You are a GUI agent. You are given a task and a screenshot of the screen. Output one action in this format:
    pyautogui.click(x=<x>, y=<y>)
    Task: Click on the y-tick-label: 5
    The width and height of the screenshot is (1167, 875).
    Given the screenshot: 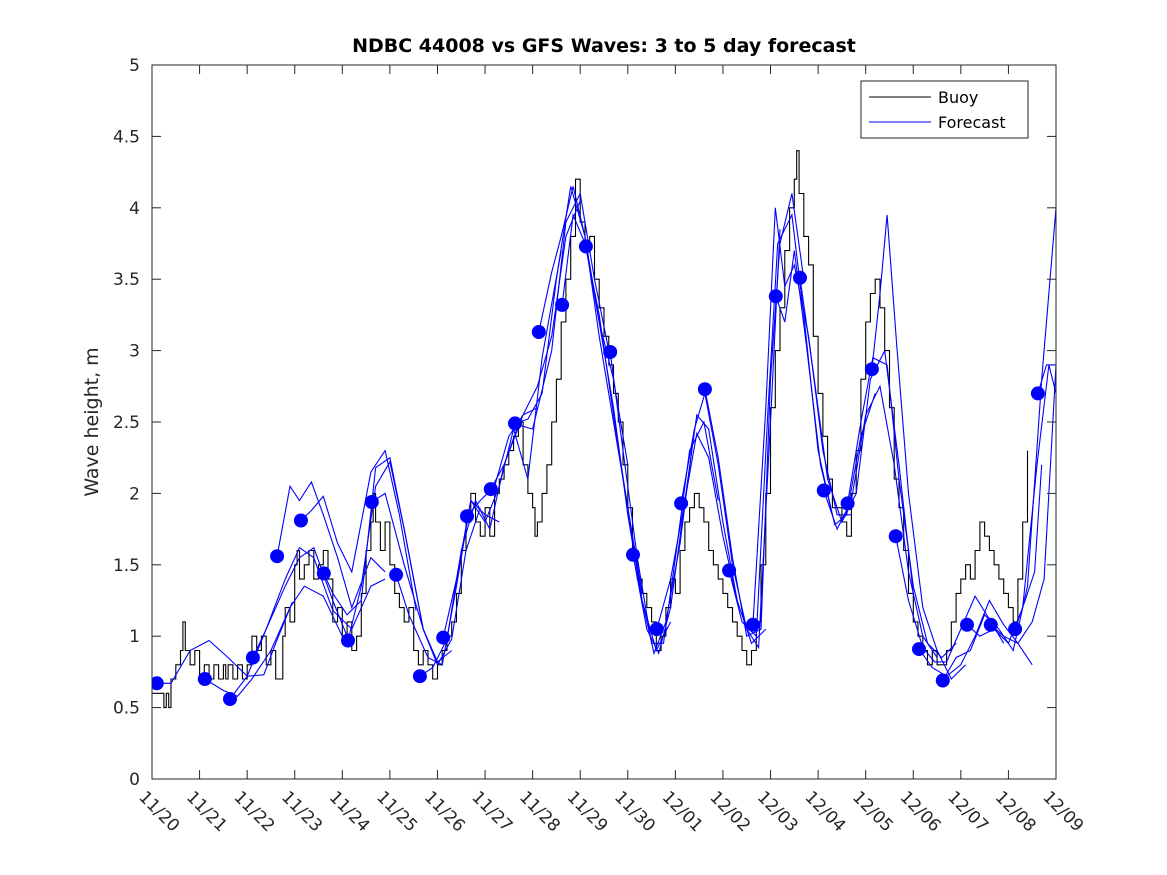 What is the action you would take?
    pyautogui.click(x=134, y=66)
    